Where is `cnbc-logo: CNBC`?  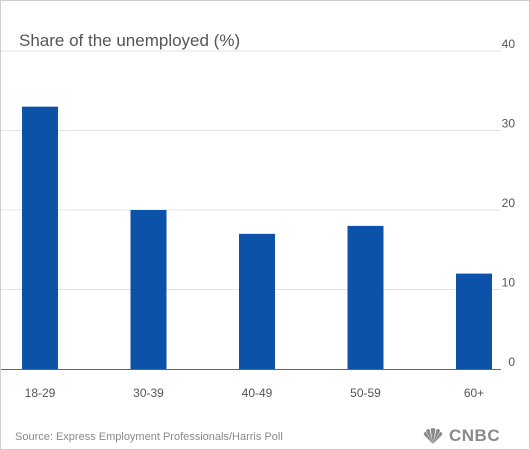
cnbc-logo: CNBC is located at coordinates (460, 436).